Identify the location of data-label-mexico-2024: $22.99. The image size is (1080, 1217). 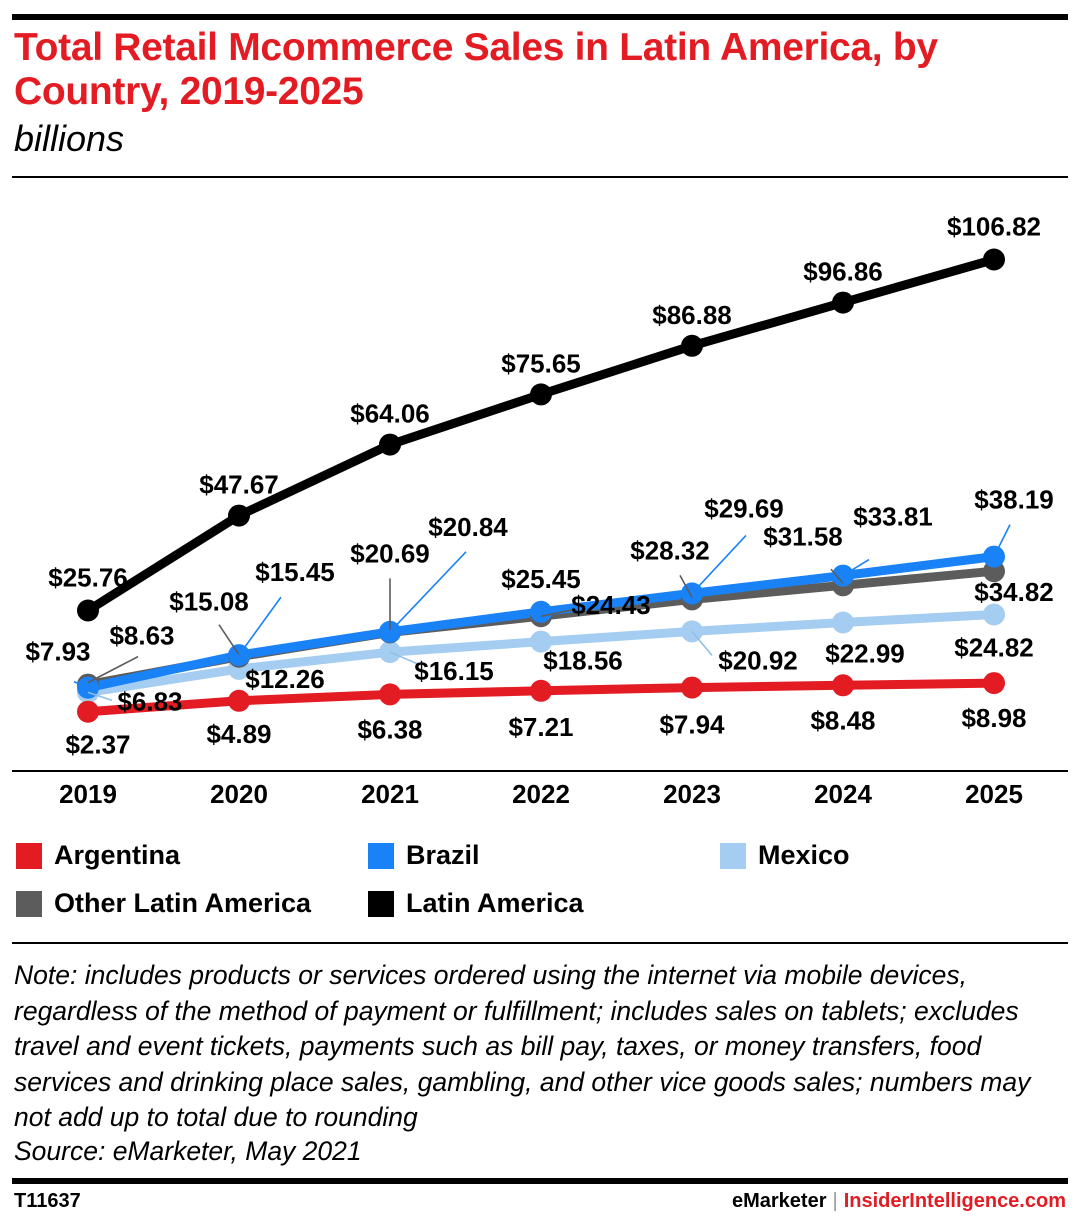
(865, 653).